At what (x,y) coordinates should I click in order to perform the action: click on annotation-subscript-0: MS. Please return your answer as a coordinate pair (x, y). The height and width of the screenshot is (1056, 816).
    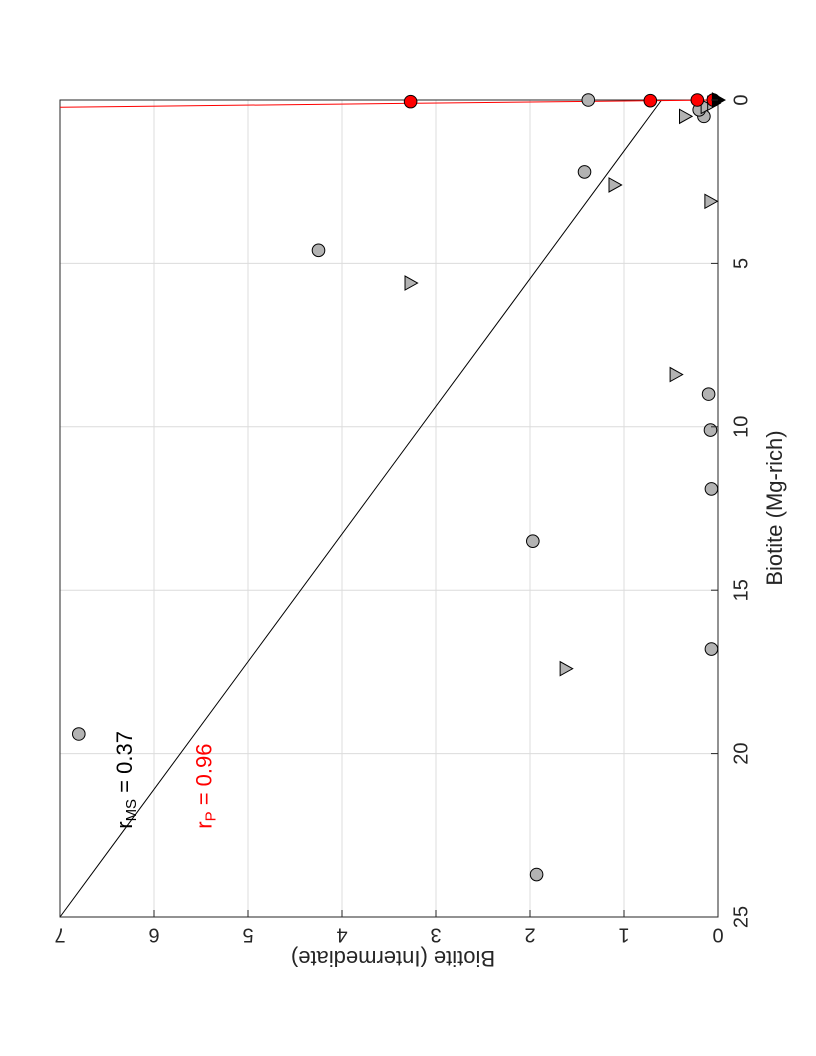
    Looking at the image, I should click on (131, 810).